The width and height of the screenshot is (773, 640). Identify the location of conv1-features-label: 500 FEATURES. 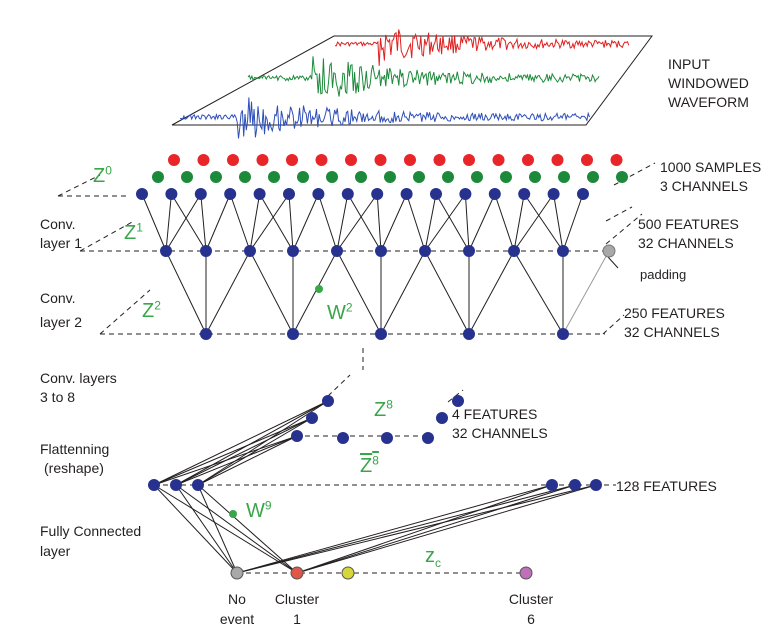
(688, 224).